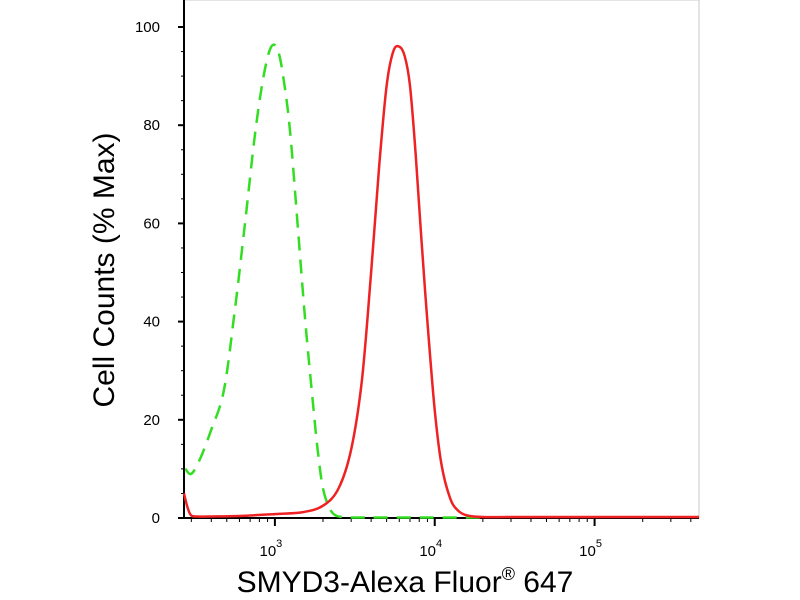  I want to click on y-axis-title: Cell Counts (% Max), so click(104, 269).